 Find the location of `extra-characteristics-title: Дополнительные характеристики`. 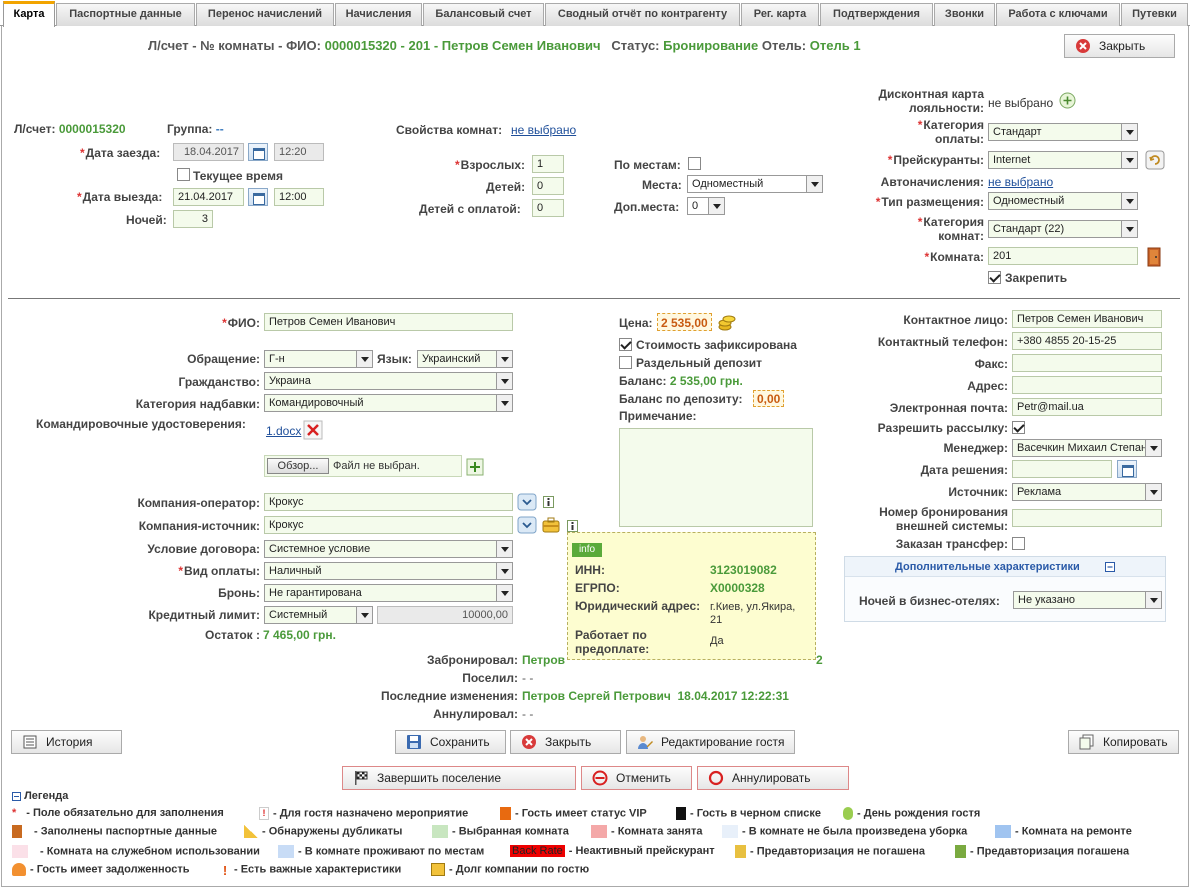

extra-characteristics-title: Дополнительные характеристики is located at coordinates (987, 567).